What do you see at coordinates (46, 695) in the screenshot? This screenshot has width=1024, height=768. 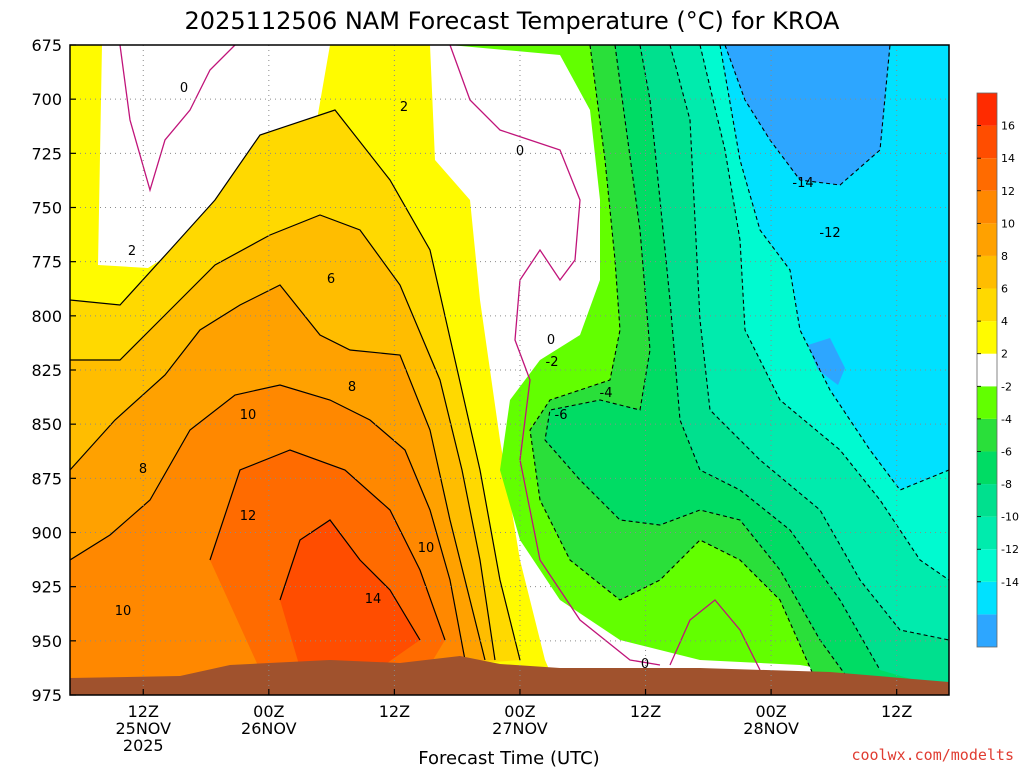 I see `y-tick-label: 975` at bounding box center [46, 695].